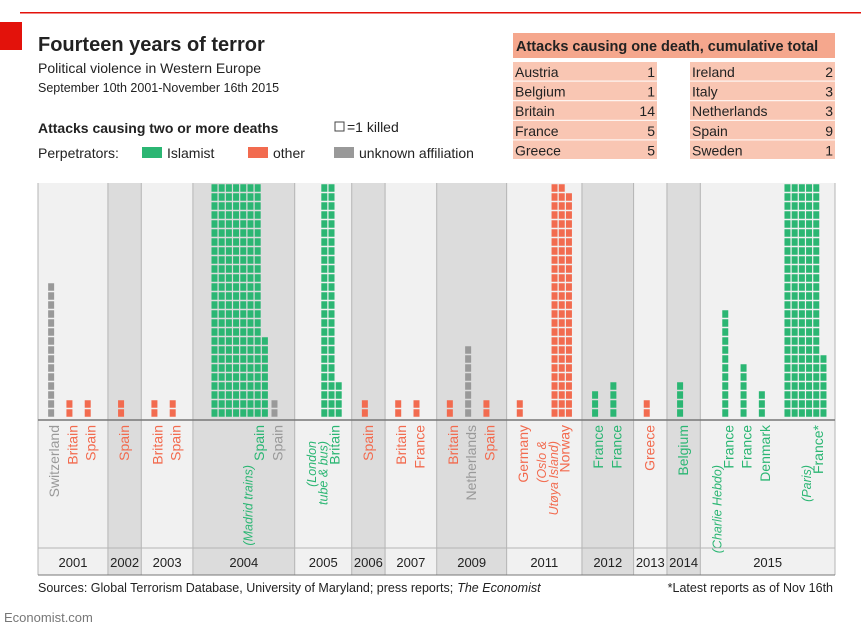 The height and width of the screenshot is (626, 861). Describe the element at coordinates (829, 72) in the screenshot. I see `table-value: 2` at that location.